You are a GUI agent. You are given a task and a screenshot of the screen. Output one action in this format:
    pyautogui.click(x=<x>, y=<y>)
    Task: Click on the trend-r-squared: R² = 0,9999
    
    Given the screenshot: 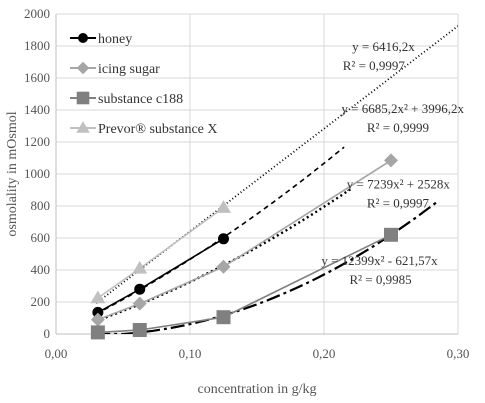 What is the action you would take?
    pyautogui.click(x=398, y=127)
    